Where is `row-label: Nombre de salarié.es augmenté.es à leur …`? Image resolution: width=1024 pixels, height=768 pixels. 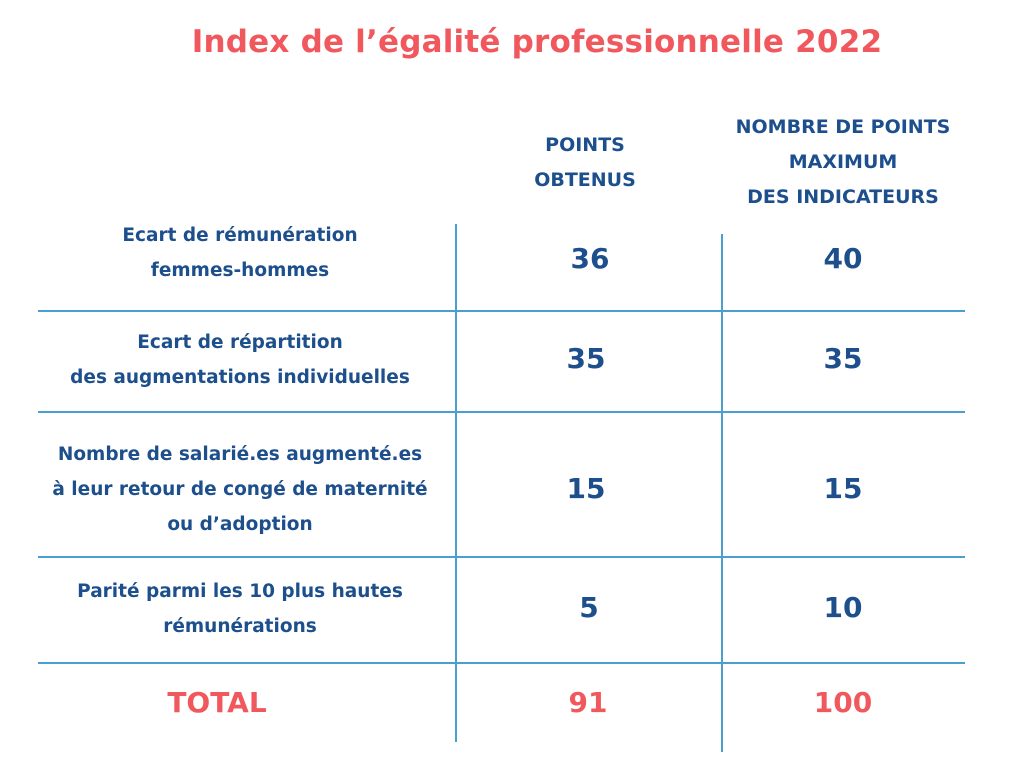 row-label: Nombre de salarié.es augmenté.es à leur … is located at coordinates (240, 489).